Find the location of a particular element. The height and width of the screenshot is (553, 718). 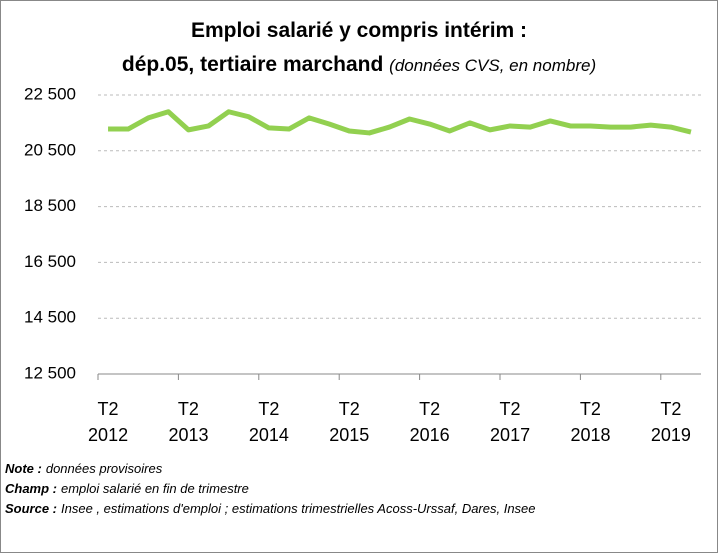

note-label: Note : is located at coordinates (23, 468).